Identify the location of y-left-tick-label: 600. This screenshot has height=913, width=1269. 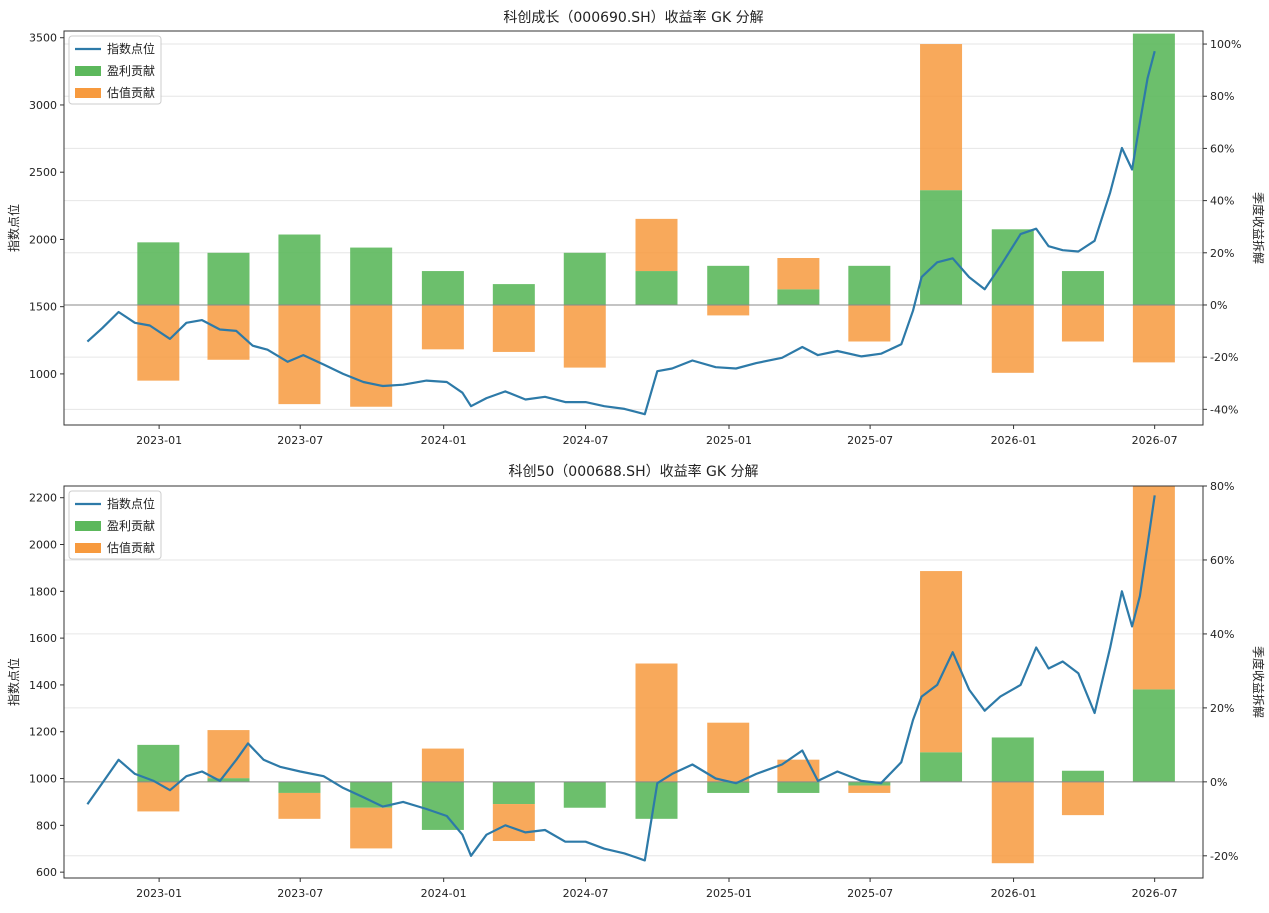
(46, 872).